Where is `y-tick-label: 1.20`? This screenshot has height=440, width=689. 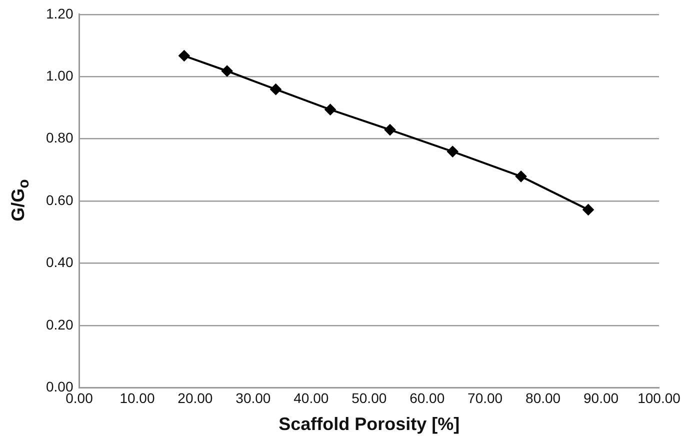 y-tick-label: 1.20 is located at coordinates (60, 13).